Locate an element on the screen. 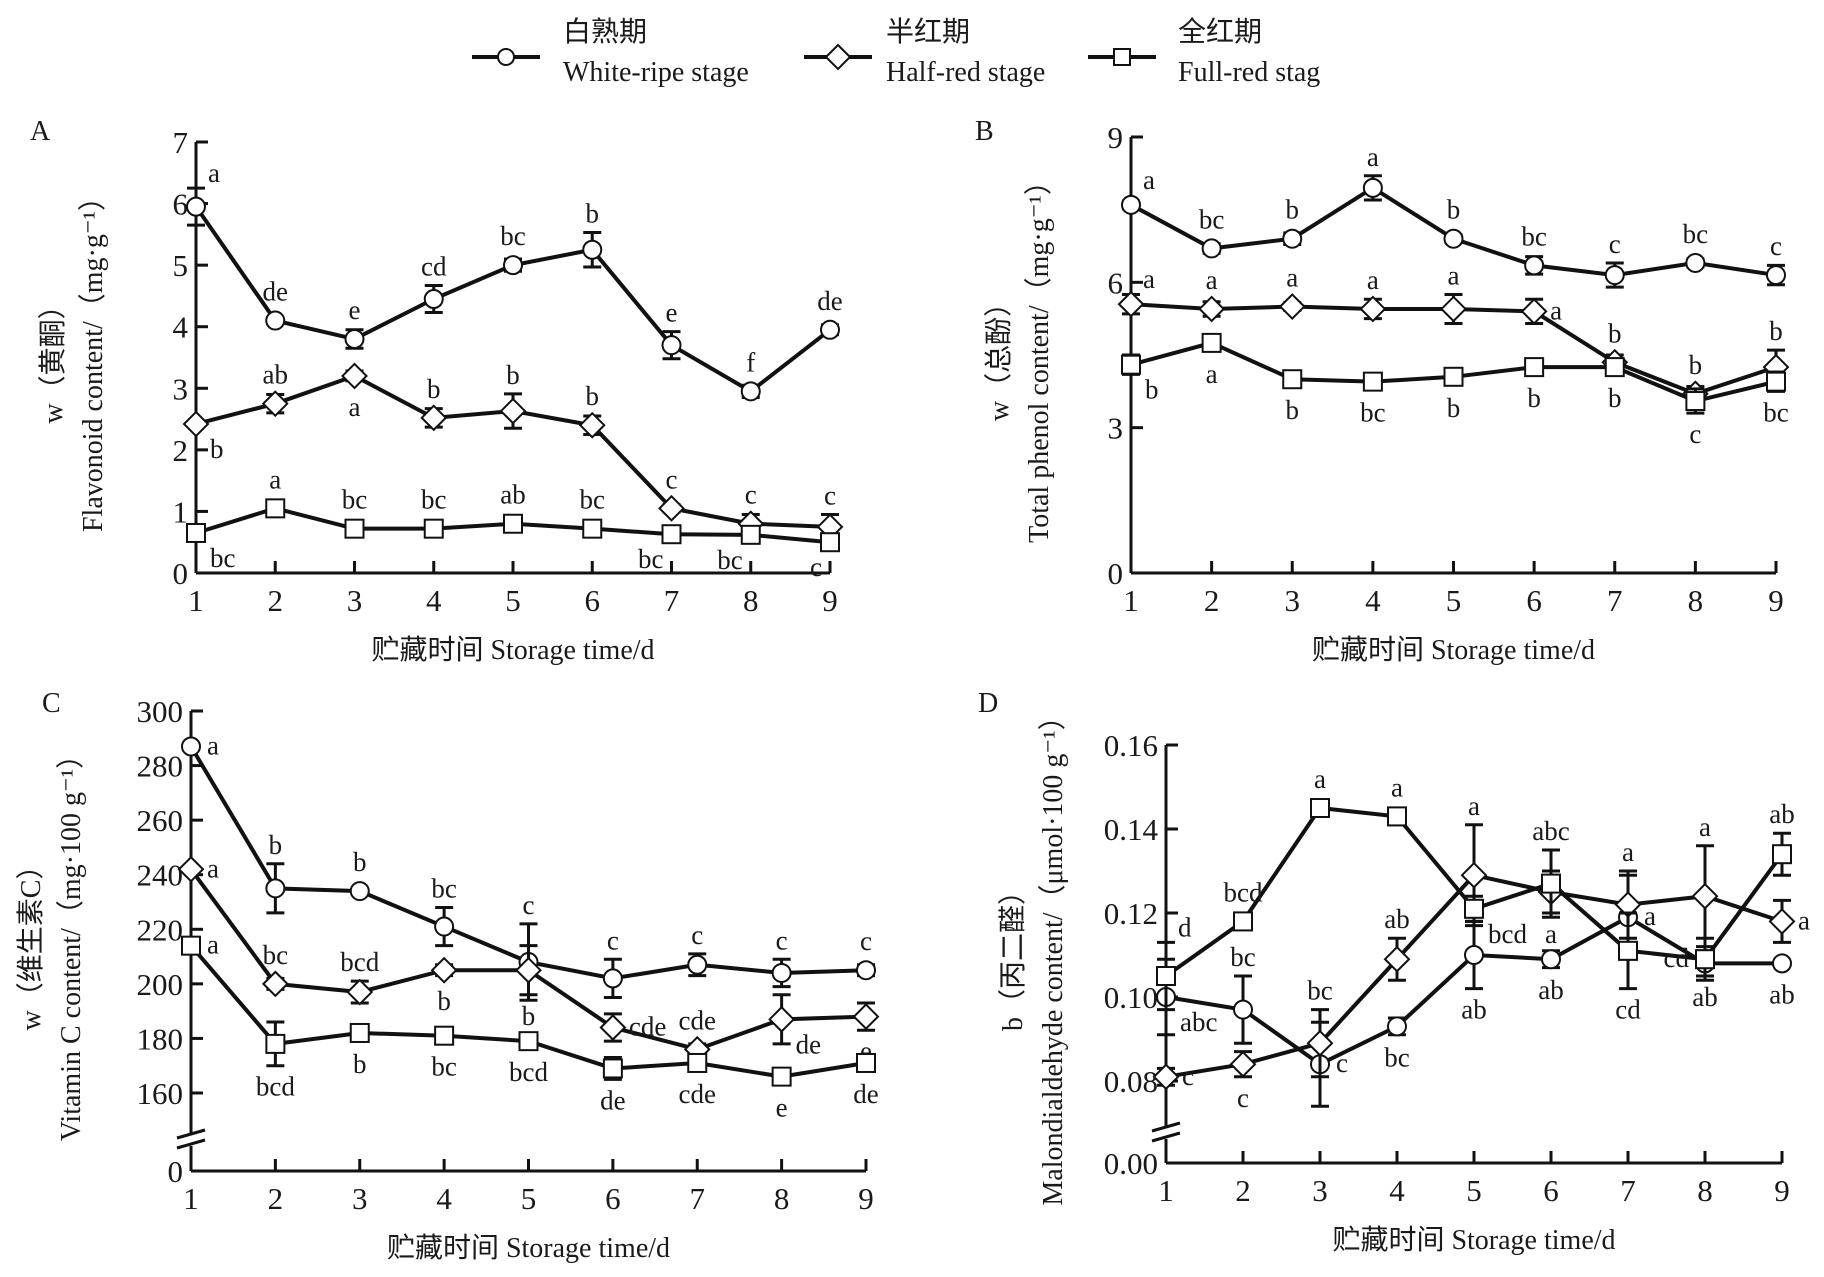 The image size is (1824, 1277). y-tick-label: 200 is located at coordinates (160, 984).